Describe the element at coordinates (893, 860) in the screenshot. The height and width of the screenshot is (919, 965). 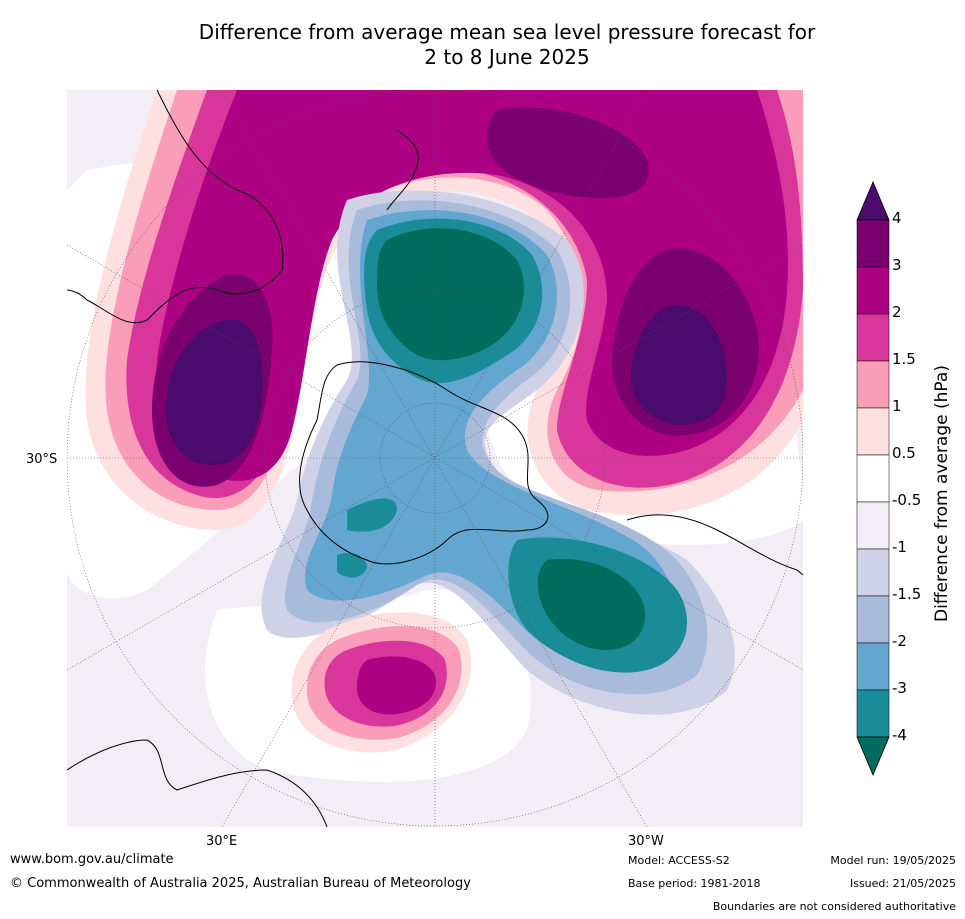
I see `footer-model-run: Model run: 19/05/2025` at that location.